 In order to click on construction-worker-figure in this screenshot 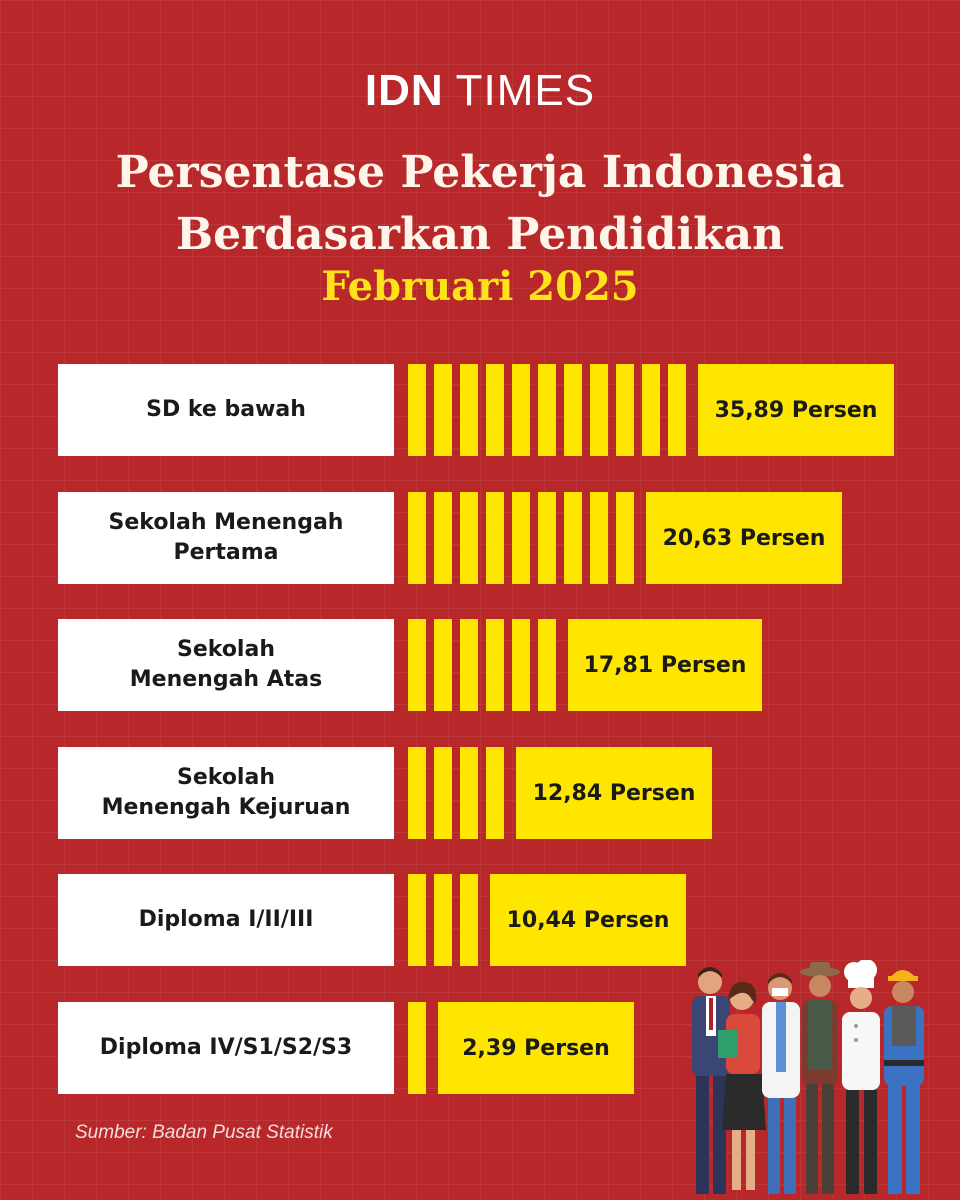, I will do `click(904, 1082)`.